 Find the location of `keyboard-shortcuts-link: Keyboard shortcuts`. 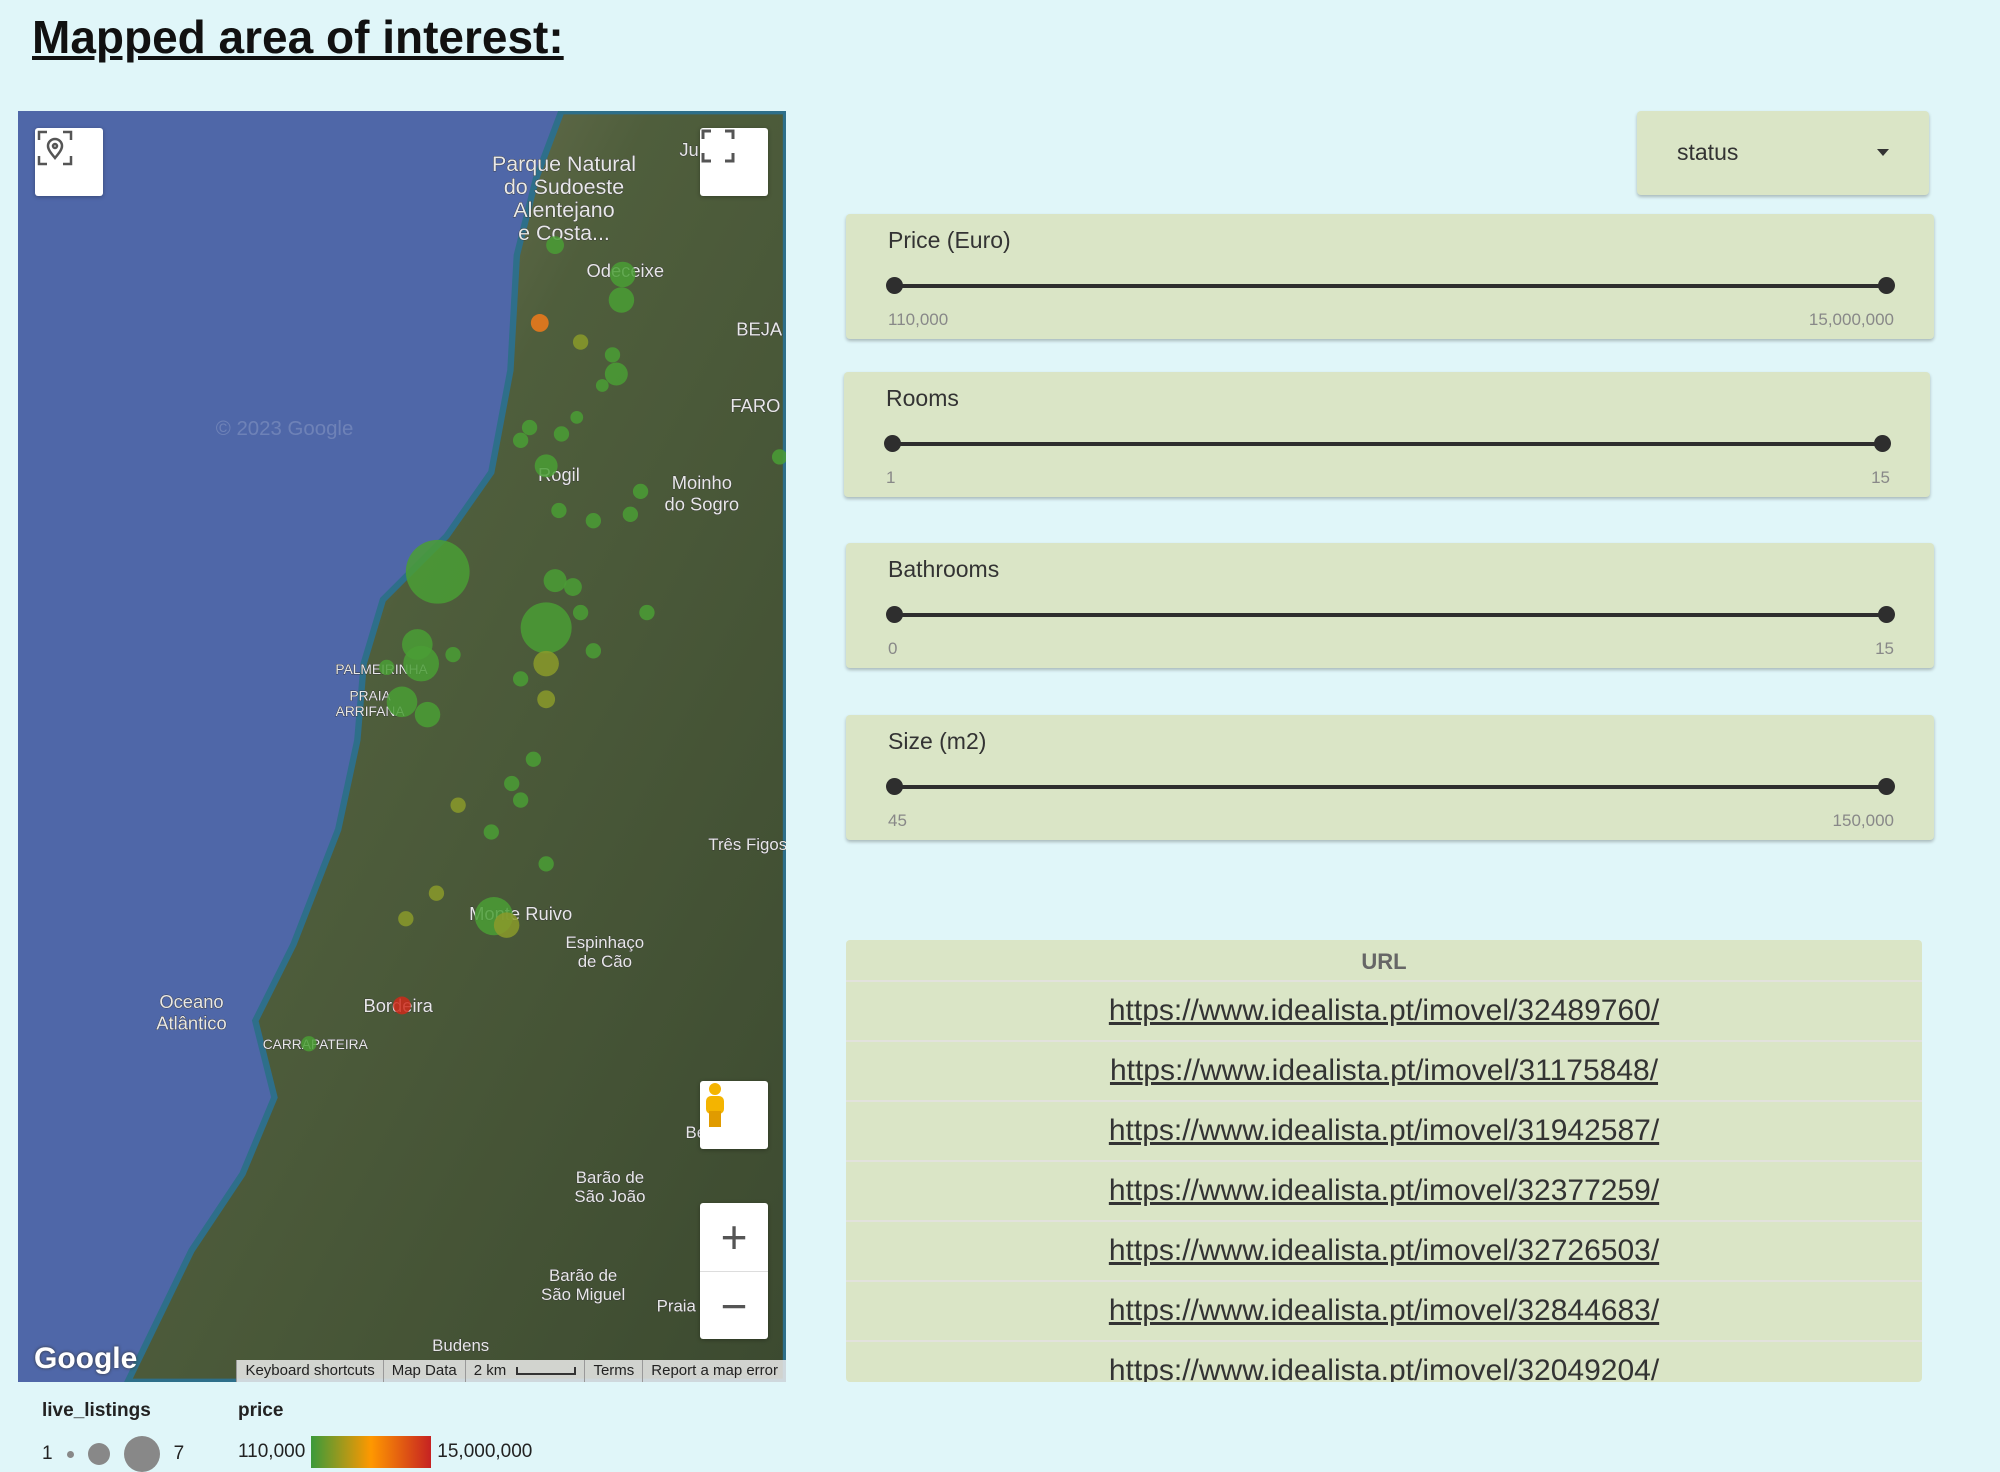

keyboard-shortcuts-link: Keyboard shortcuts is located at coordinates (309, 1371).